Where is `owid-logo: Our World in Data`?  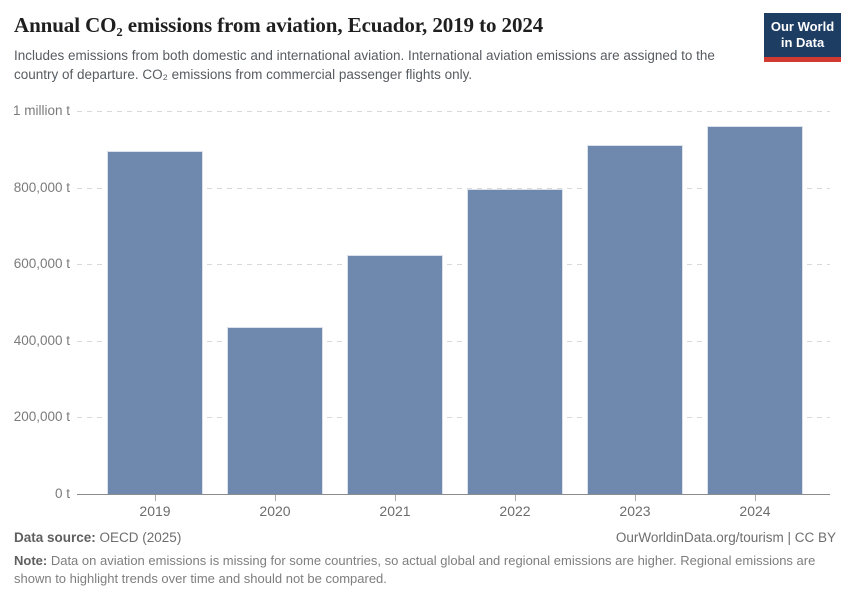
owid-logo: Our World in Data is located at coordinates (802, 37).